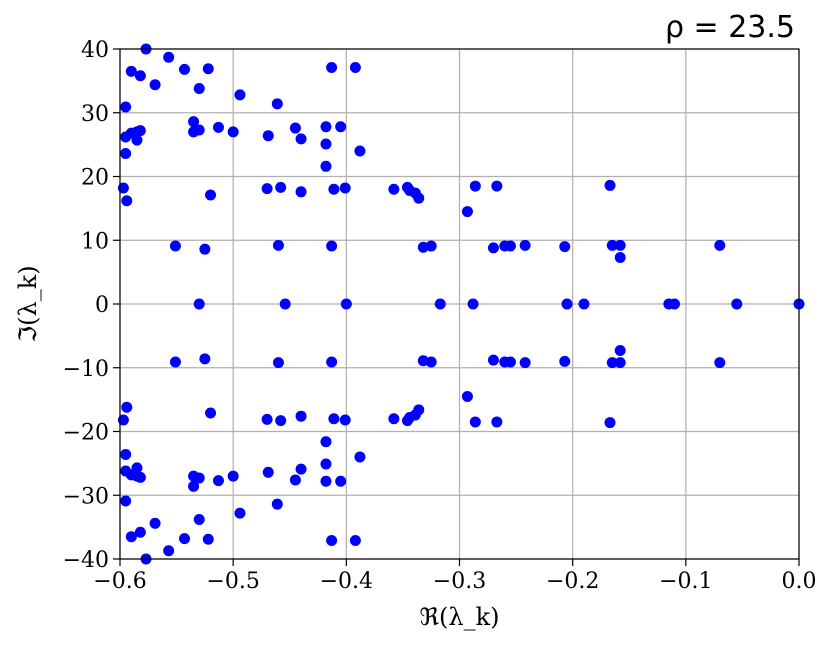 The image size is (830, 647). I want to click on x-tick-labels: −0.6 −0.5 −0.4 −0.3 −0.2 −0.1 0.0, so click(454, 581).